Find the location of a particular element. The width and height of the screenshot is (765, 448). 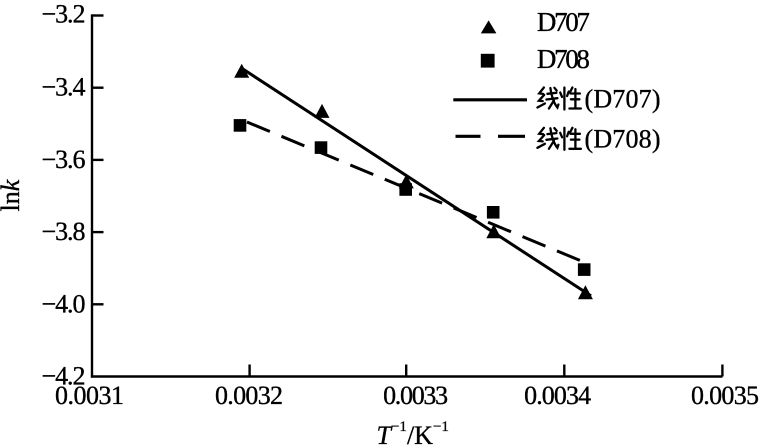

svg-text: D707 is located at coordinates (563, 22).